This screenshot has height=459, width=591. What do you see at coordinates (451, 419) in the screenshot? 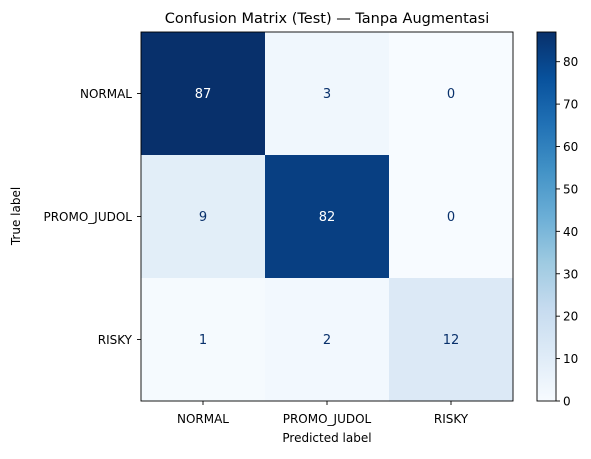
I see `x-tick-label: RISKY` at bounding box center [451, 419].